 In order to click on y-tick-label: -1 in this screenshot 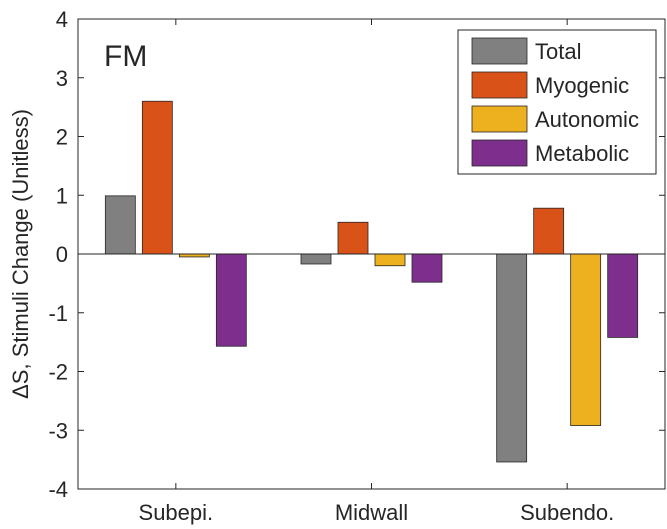, I will do `click(58, 313)`.